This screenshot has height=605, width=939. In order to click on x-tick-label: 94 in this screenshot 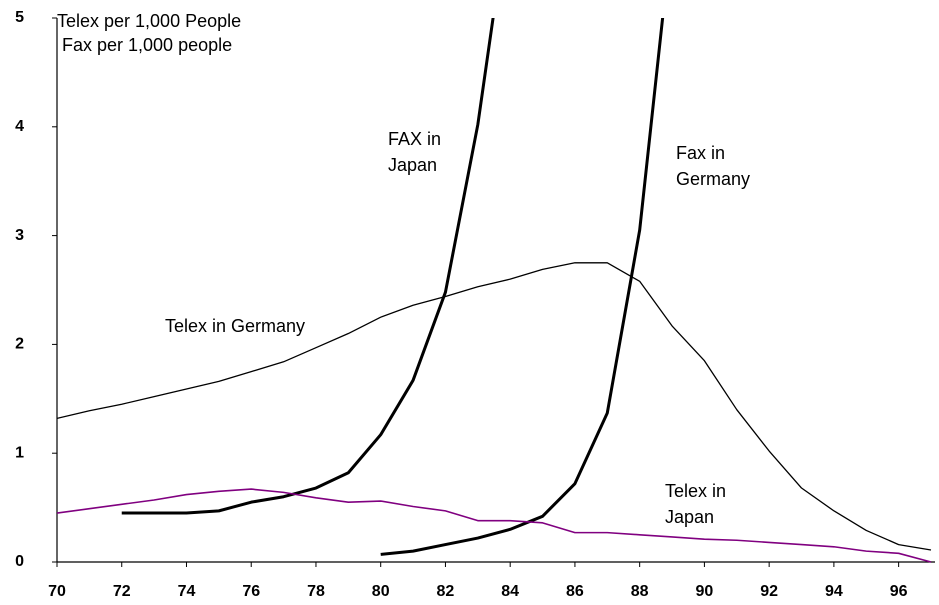, I will do `click(834, 591)`.